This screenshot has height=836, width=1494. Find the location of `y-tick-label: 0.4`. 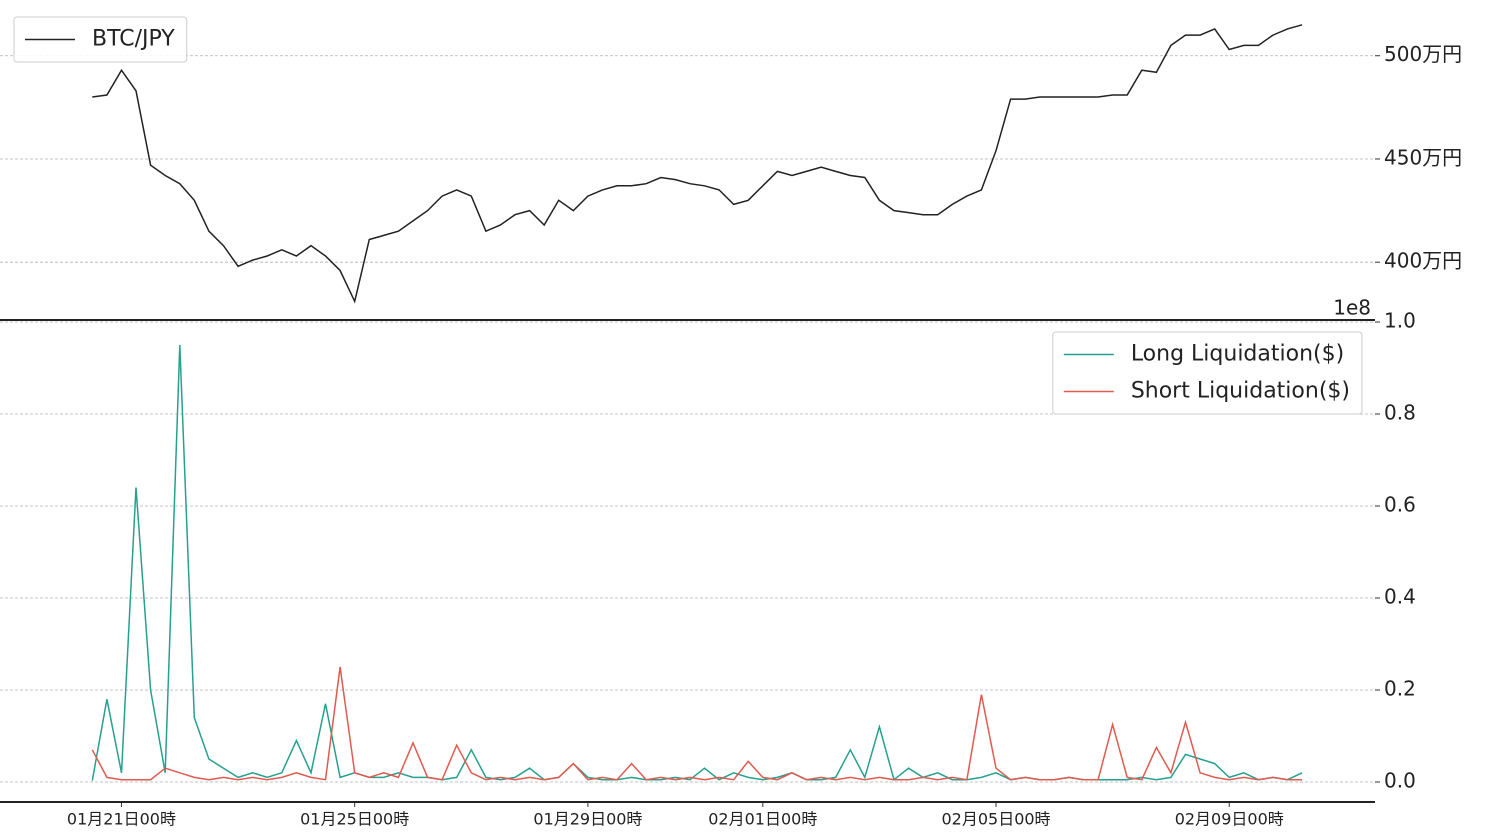

y-tick-label: 0.4 is located at coordinates (1400, 596).